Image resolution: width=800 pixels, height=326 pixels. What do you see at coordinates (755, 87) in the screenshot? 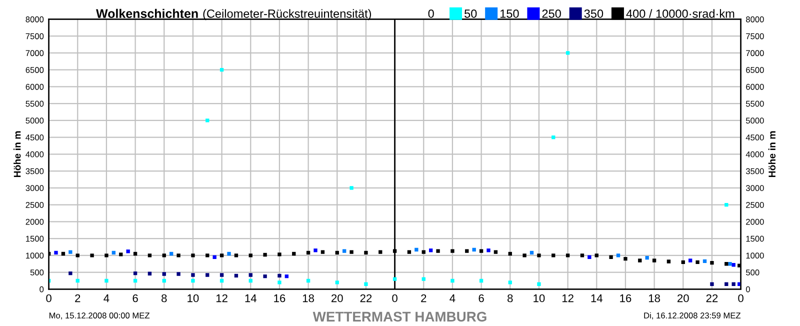
I see `y2-tick-label: 6000` at bounding box center [755, 87].